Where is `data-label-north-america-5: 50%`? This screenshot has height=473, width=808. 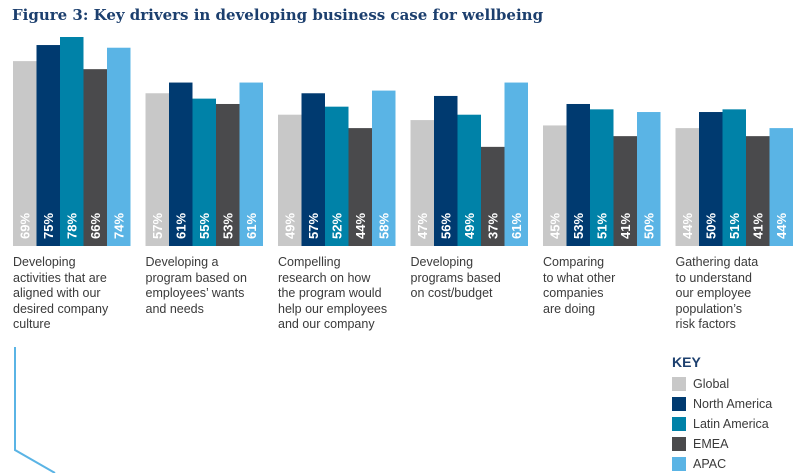 data-label-north-america-5: 50% is located at coordinates (710, 226).